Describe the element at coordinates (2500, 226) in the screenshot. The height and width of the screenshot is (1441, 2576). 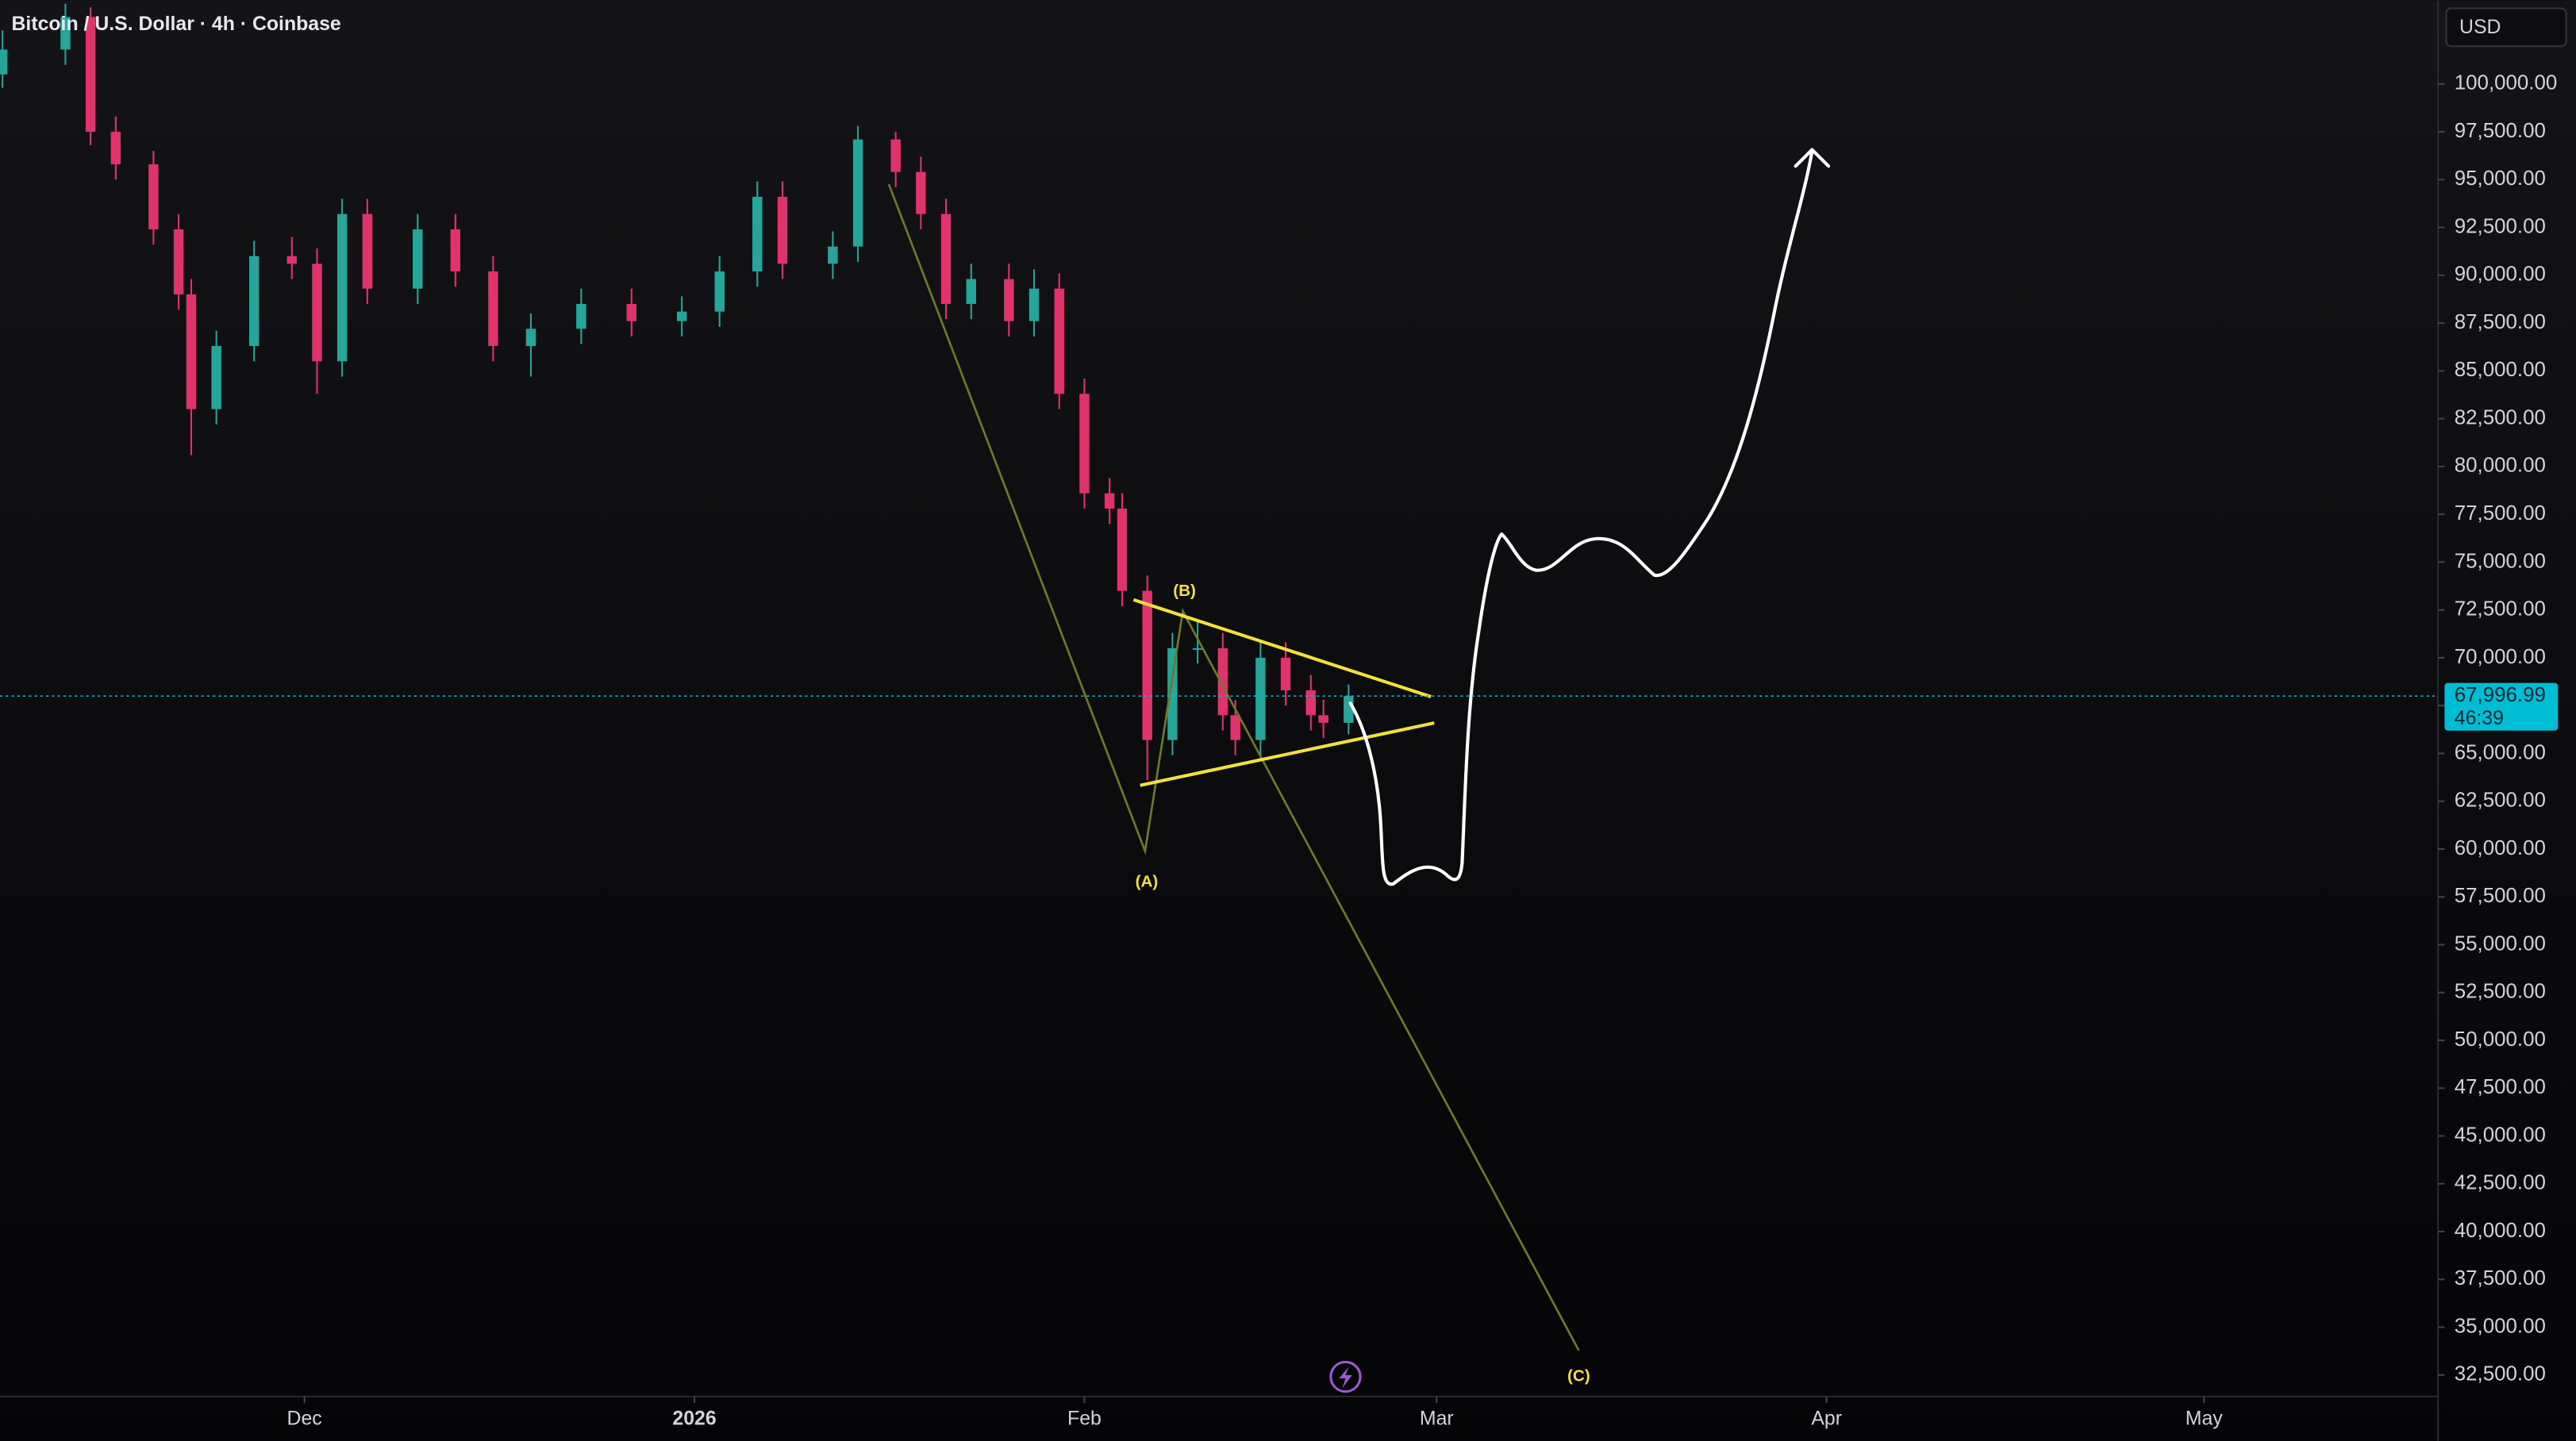
I see `y-tick-label: 92,500.00` at that location.